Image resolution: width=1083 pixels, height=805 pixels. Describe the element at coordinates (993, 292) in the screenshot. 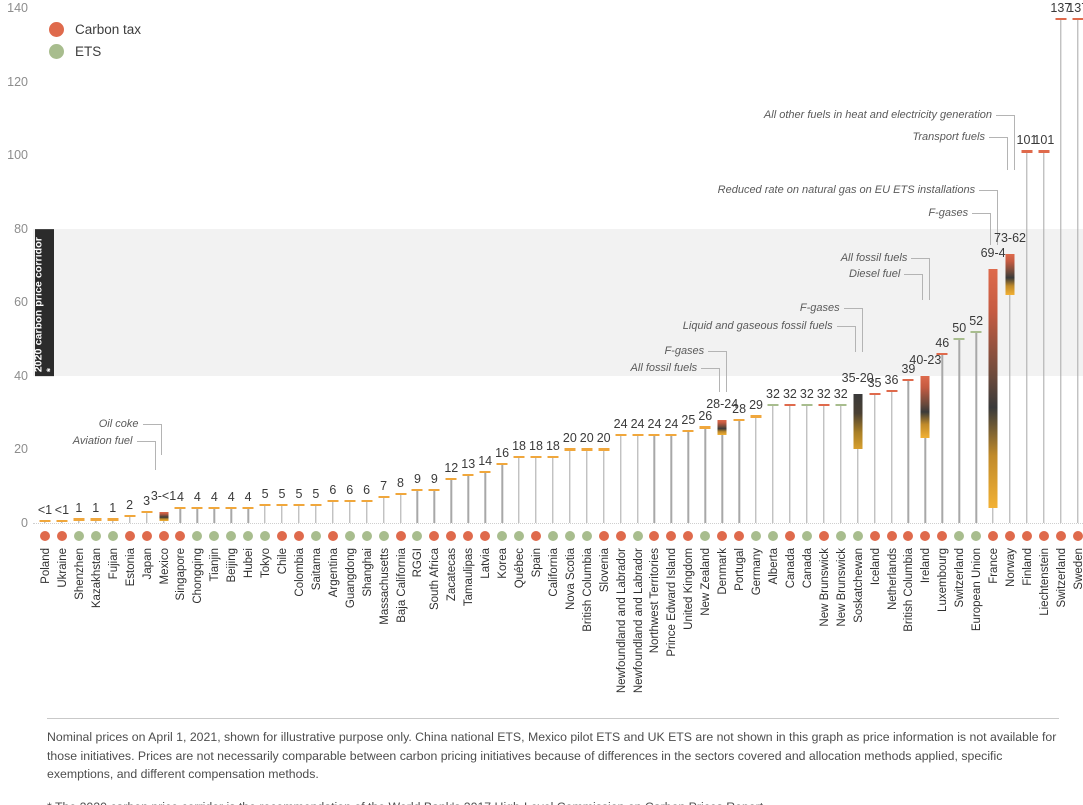

I see `bar-column: 69-4 France` at that location.